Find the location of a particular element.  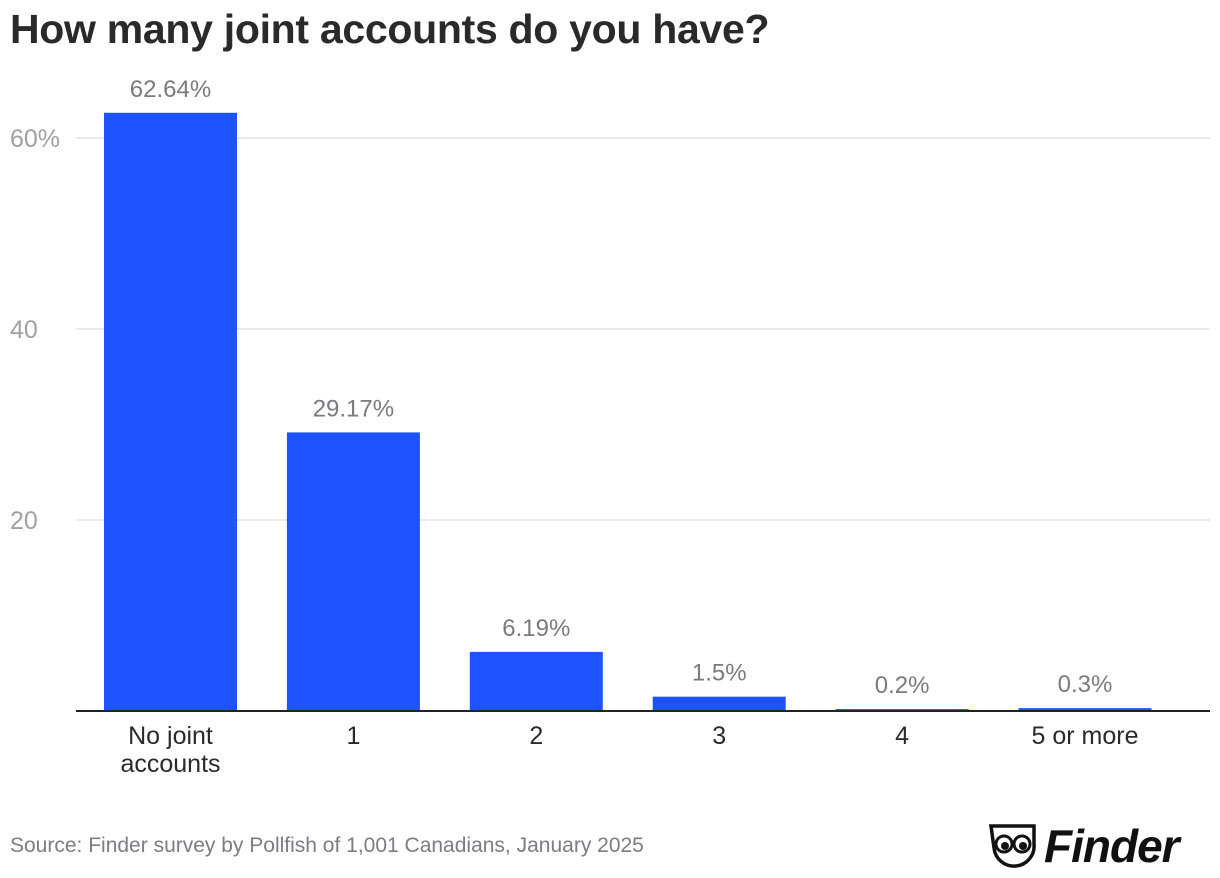

finder-logo: Finder is located at coordinates (1085, 845).